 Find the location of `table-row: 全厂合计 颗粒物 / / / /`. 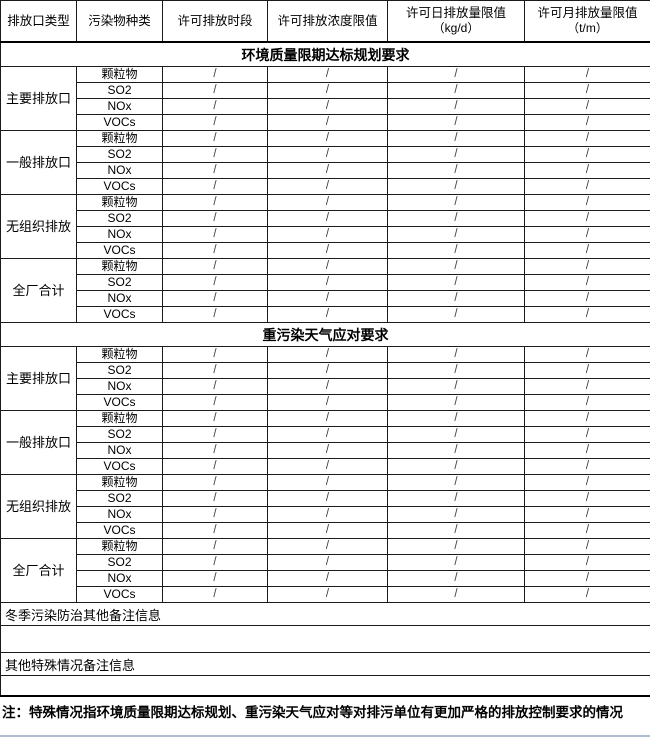

table-row: 全厂合计 颗粒物 / / / / is located at coordinates (325, 290).